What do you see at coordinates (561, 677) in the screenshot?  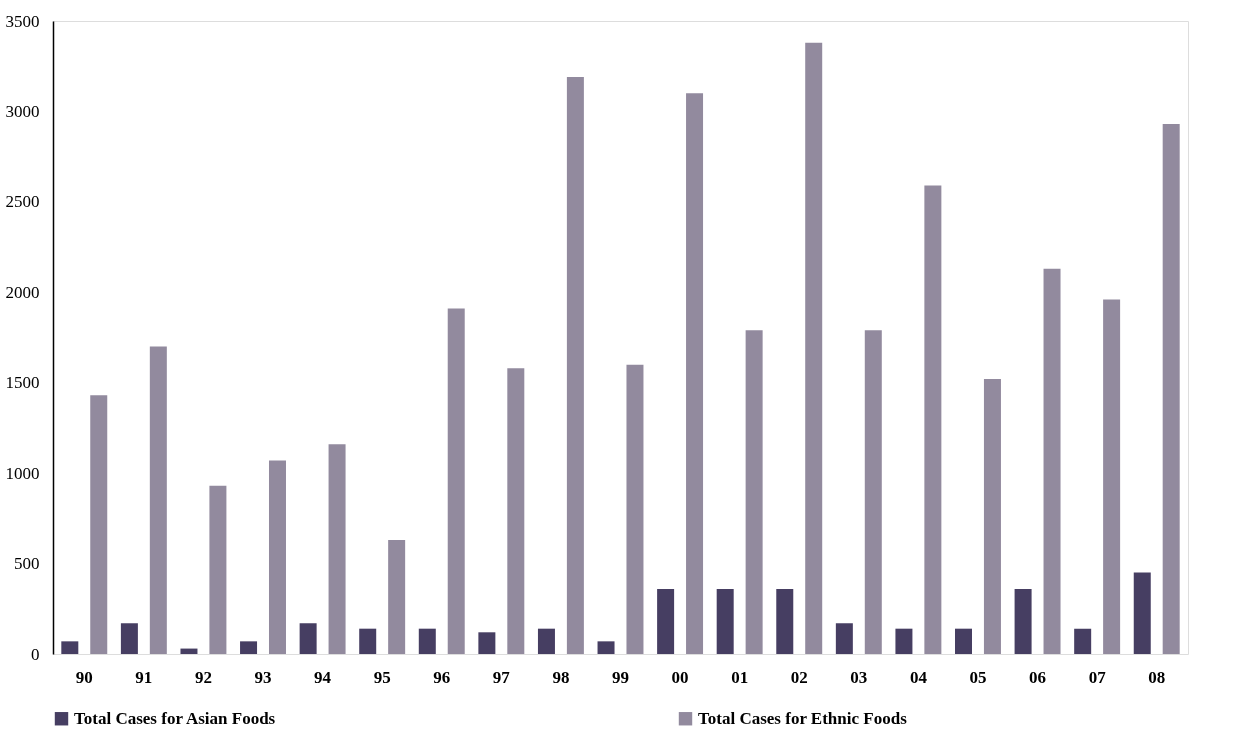 I see `x-tick-label: 98` at bounding box center [561, 677].